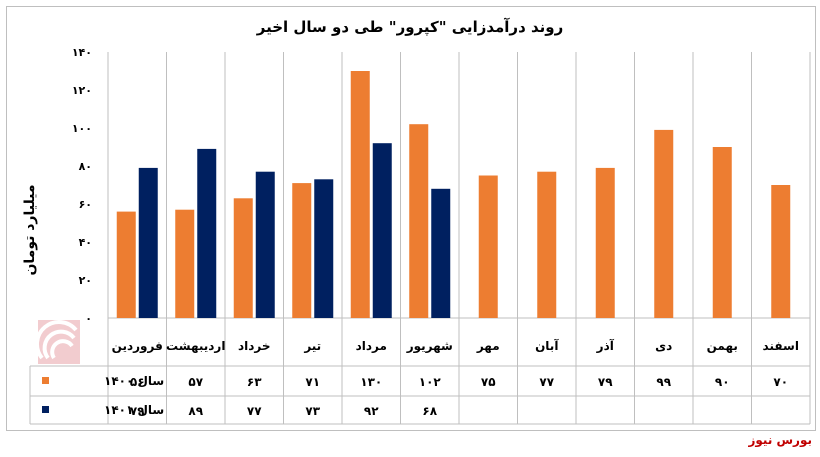 The height and width of the screenshot is (457, 820). What do you see at coordinates (85, 242) in the screenshot?
I see `y-tick-label: ۴۰` at bounding box center [85, 242].